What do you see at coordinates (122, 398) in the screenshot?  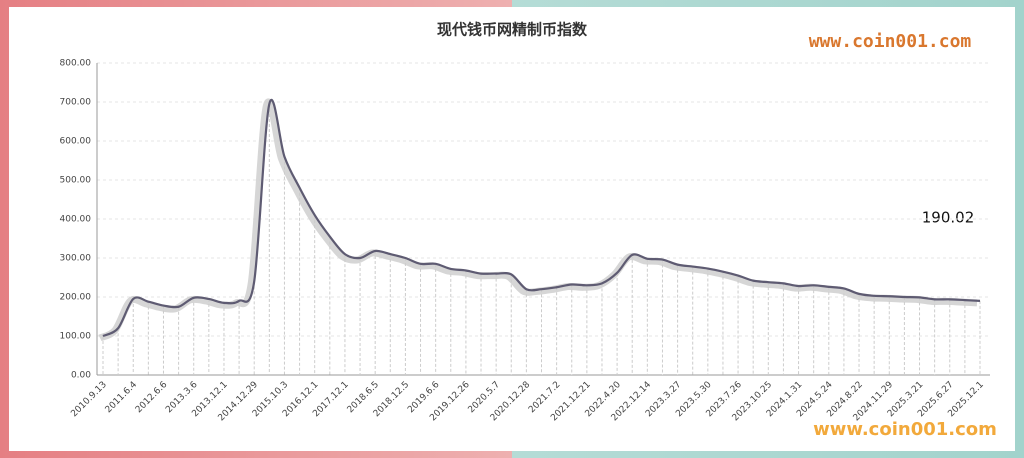 I see `x-tick-label: 2011.6.4` at bounding box center [122, 398].